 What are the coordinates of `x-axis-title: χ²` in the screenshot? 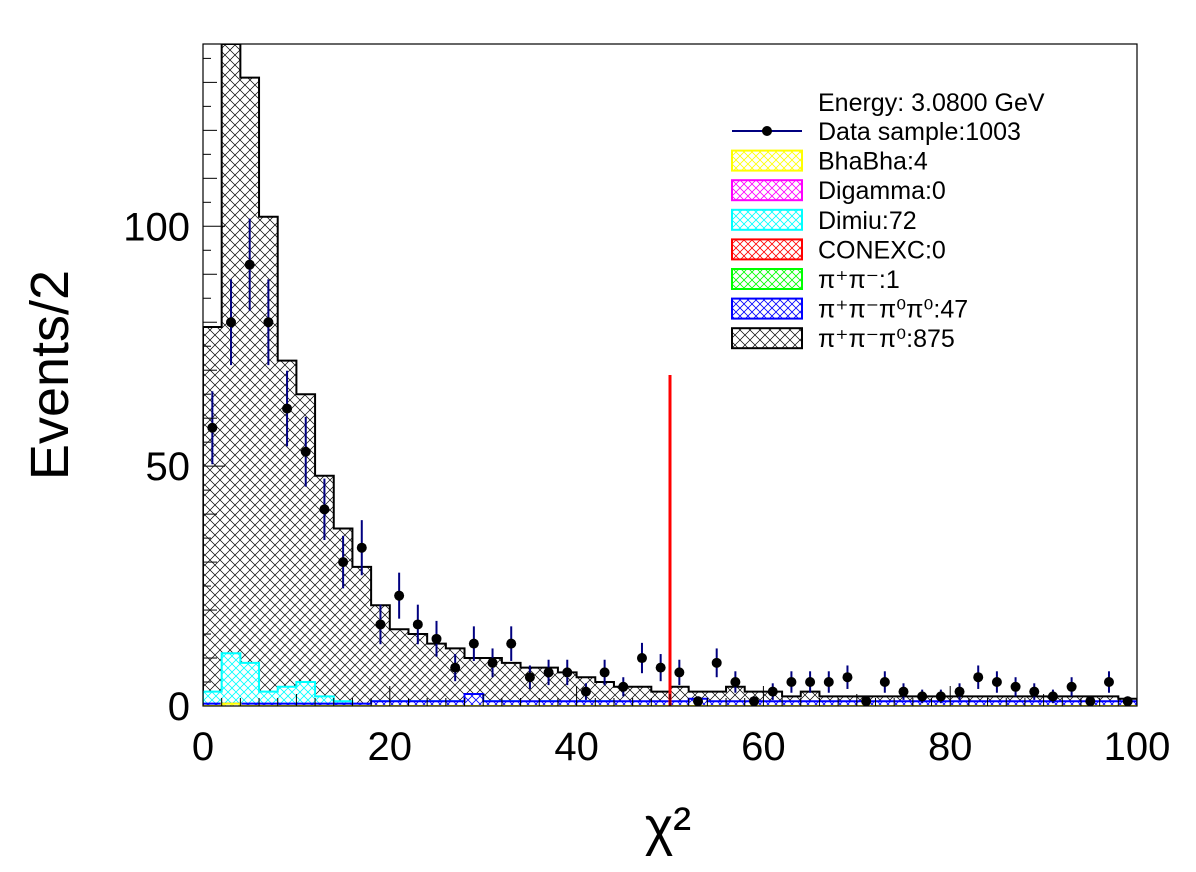 It's located at (668, 827).